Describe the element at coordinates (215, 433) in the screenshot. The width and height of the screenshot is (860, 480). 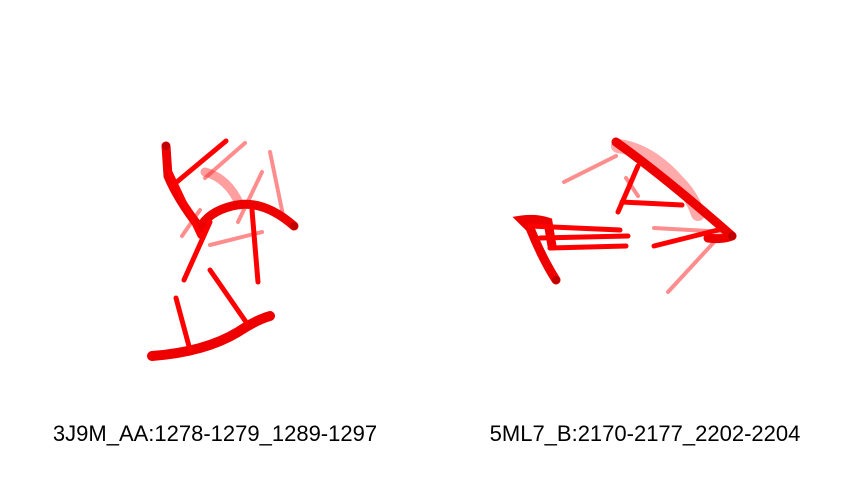
I see `structure-label: 3J9M_AA:1278-1279_1289-1297` at that location.